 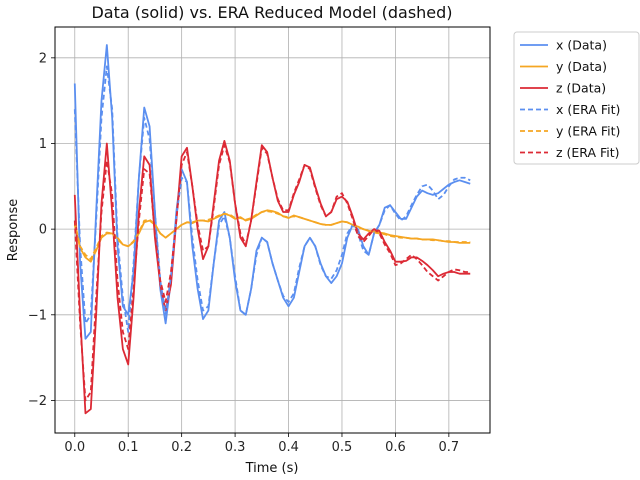 What do you see at coordinates (37, 315) in the screenshot?
I see `y-tick-label: −1` at bounding box center [37, 315].